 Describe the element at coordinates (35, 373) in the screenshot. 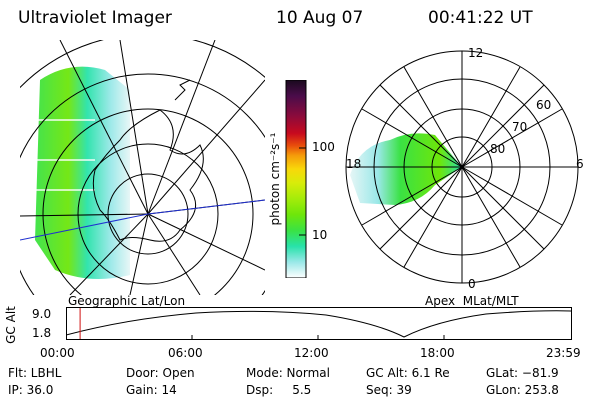

I see `info-flt: Flt: LBHL` at that location.